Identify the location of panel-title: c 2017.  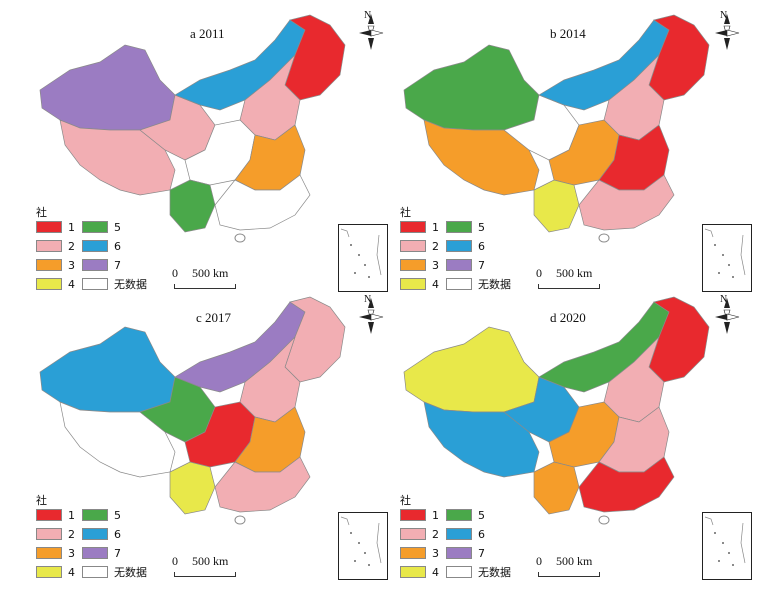
(214, 317).